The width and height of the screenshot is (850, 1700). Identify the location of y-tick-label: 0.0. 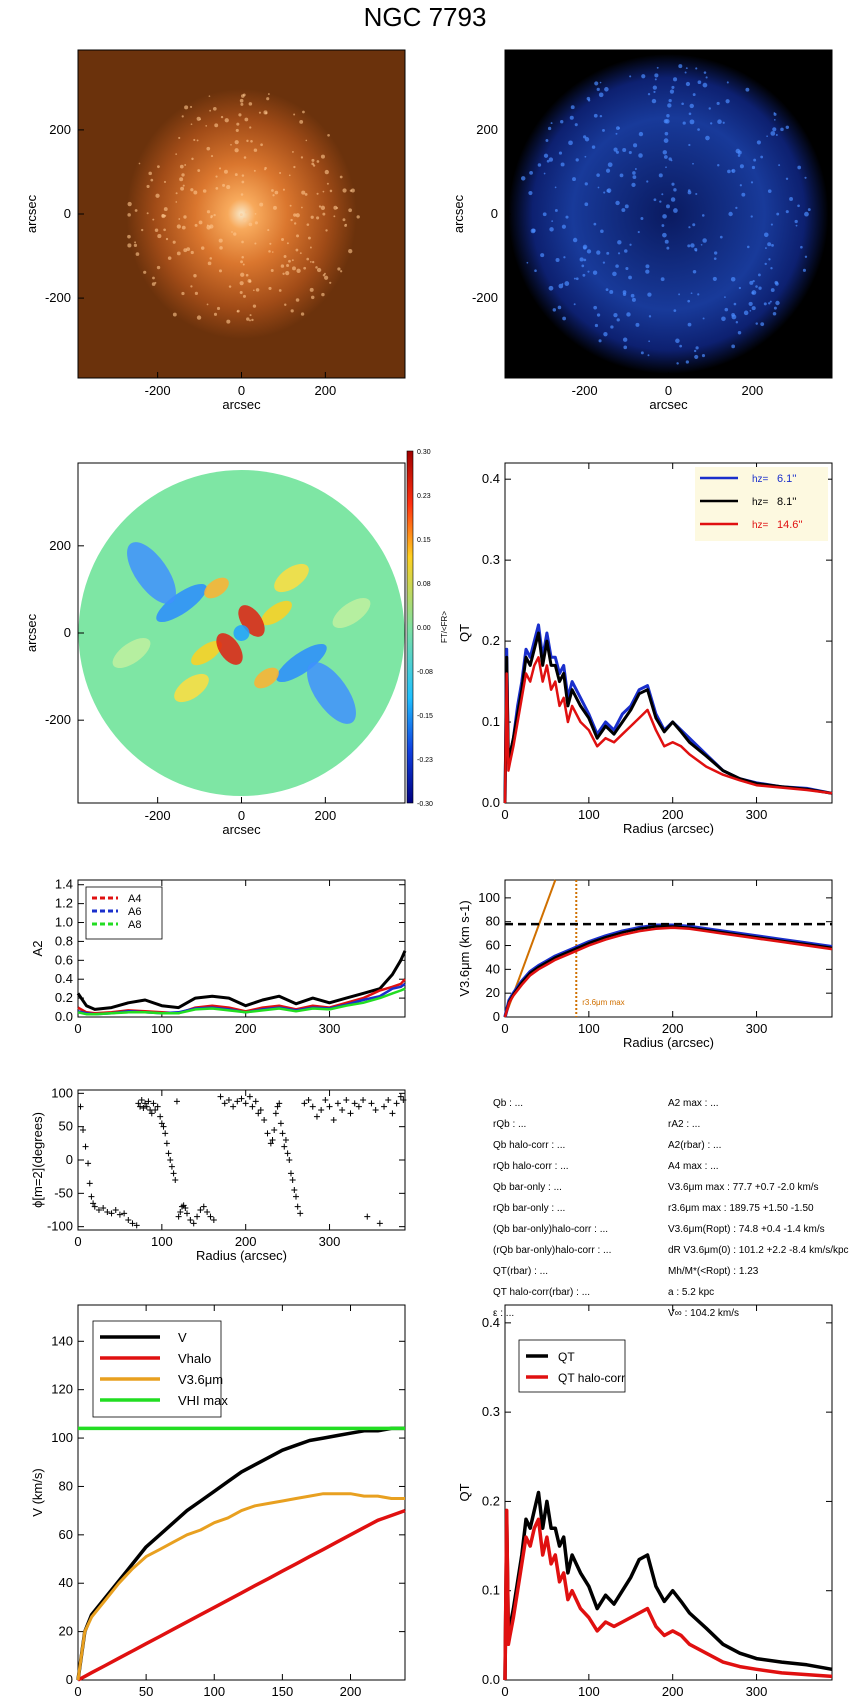
(491, 1679).